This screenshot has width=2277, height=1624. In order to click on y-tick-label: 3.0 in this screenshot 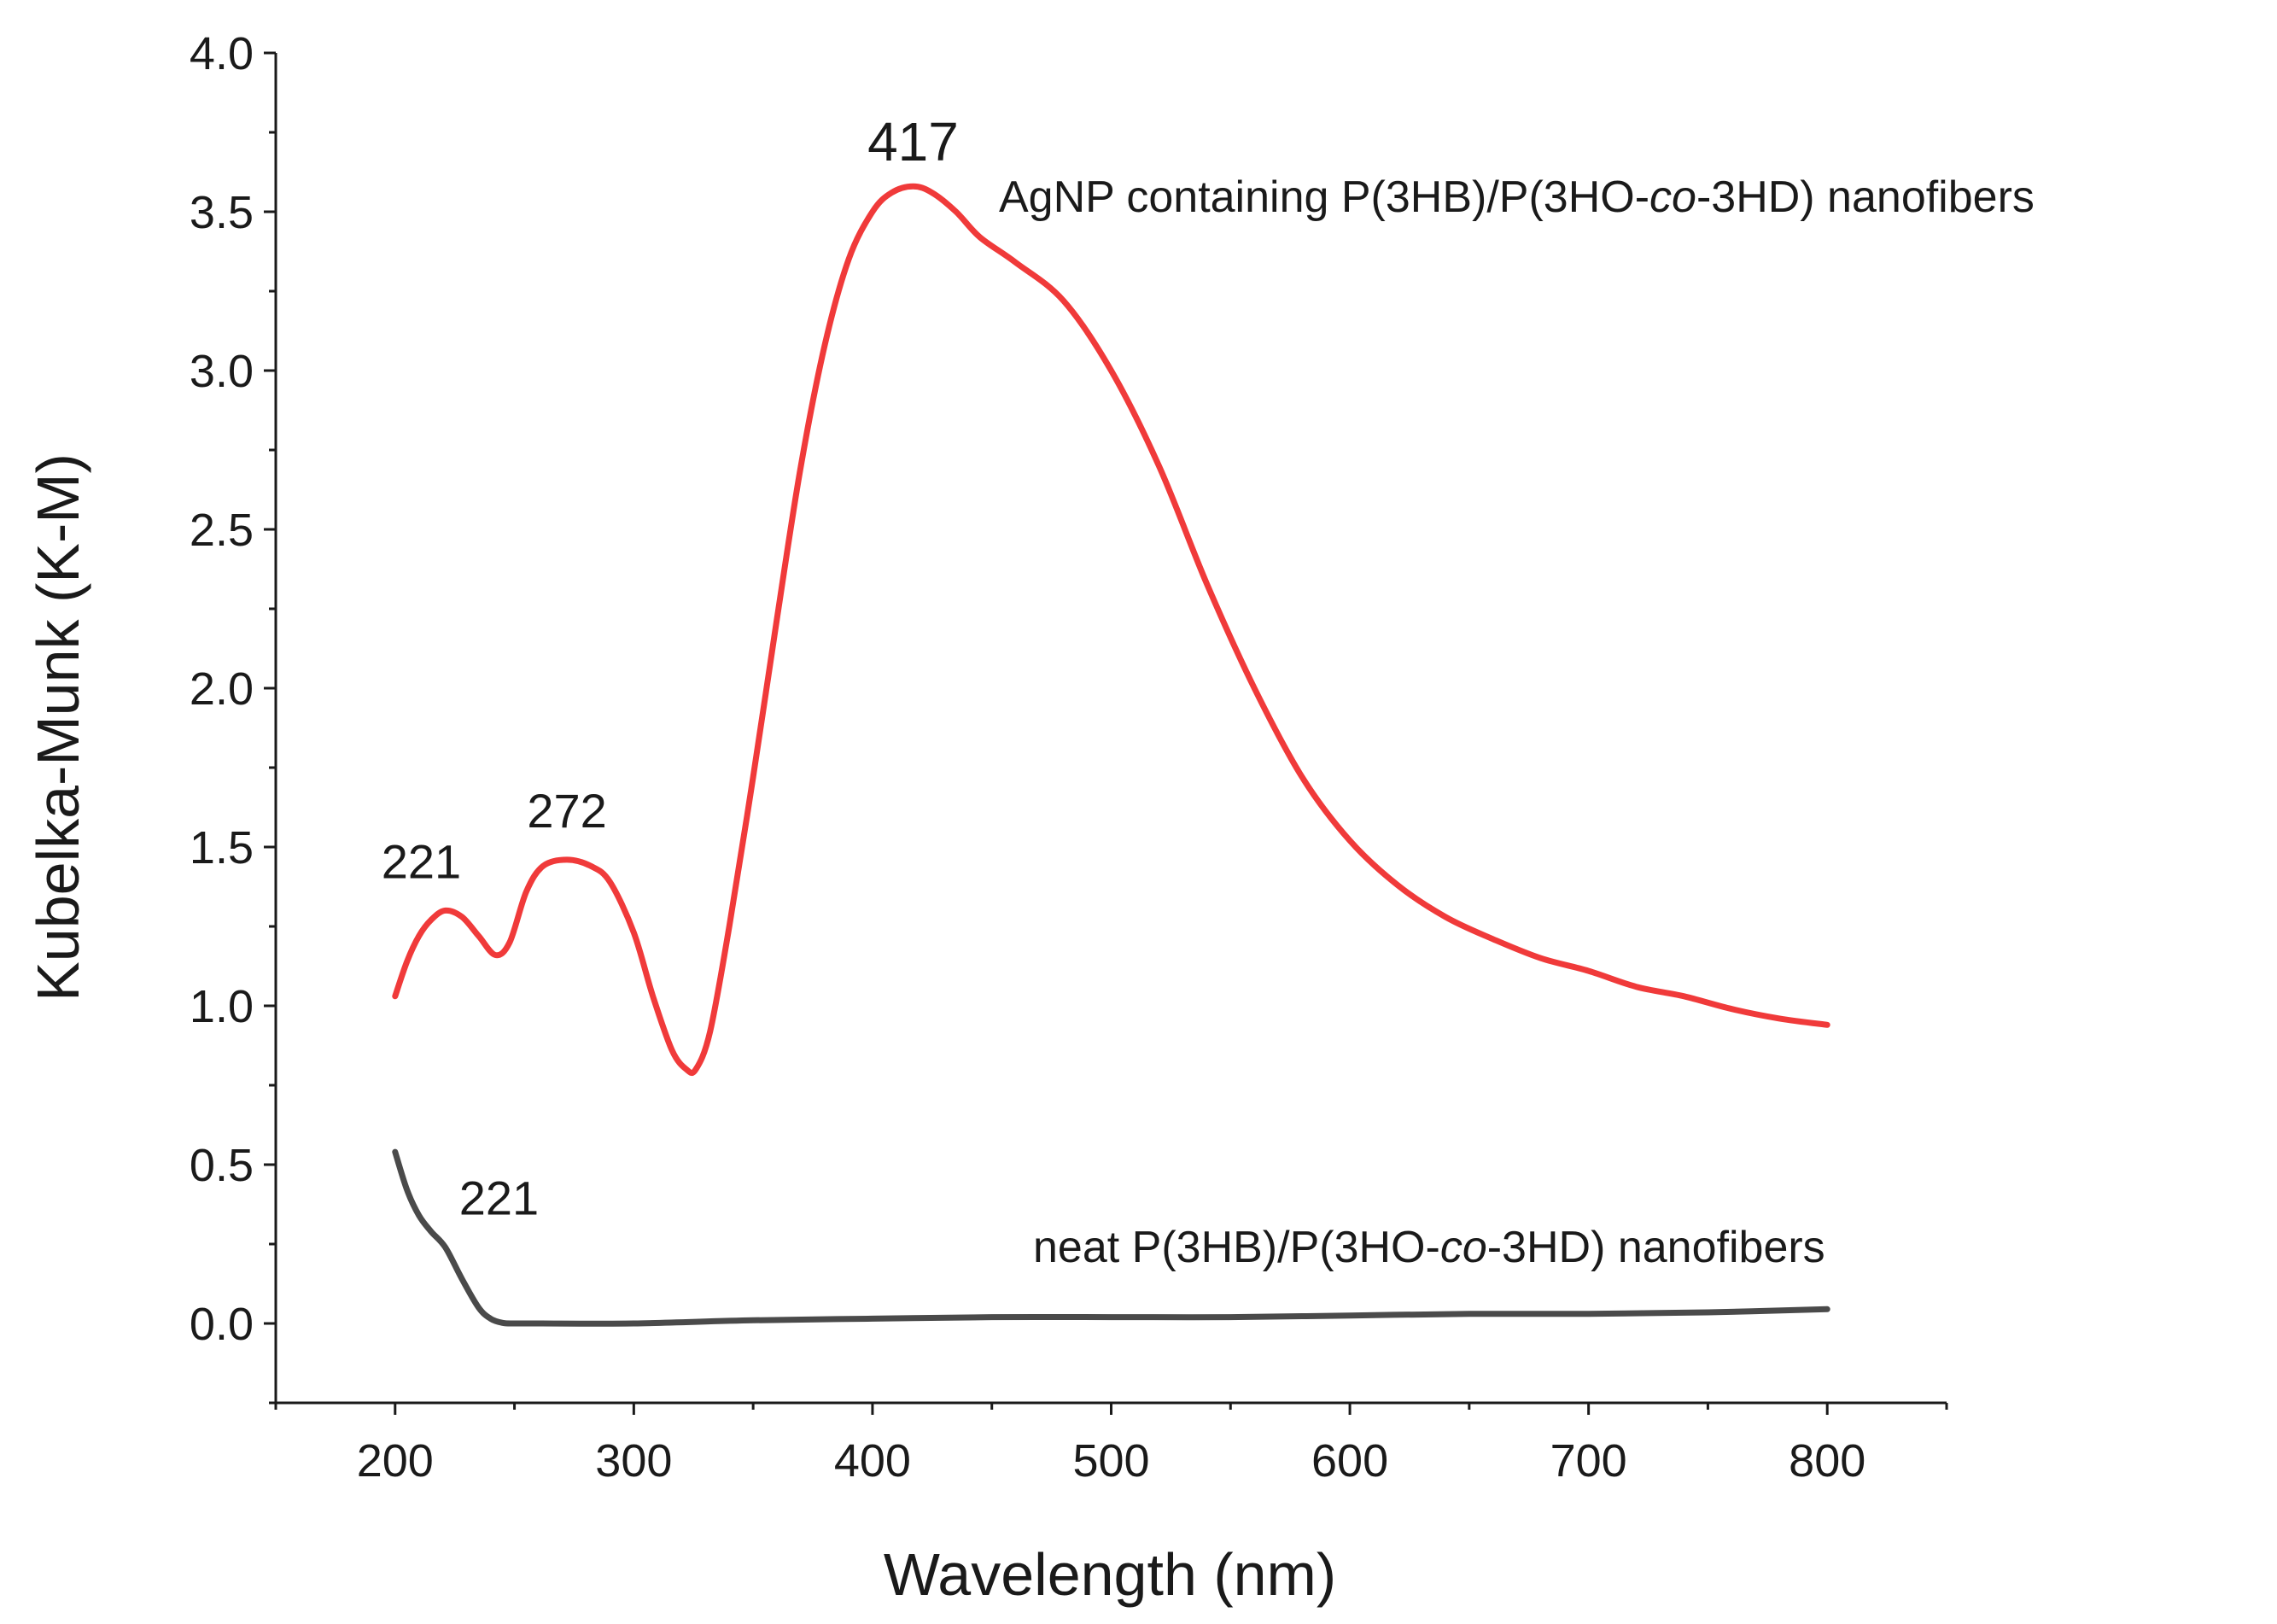, I will do `click(222, 372)`.